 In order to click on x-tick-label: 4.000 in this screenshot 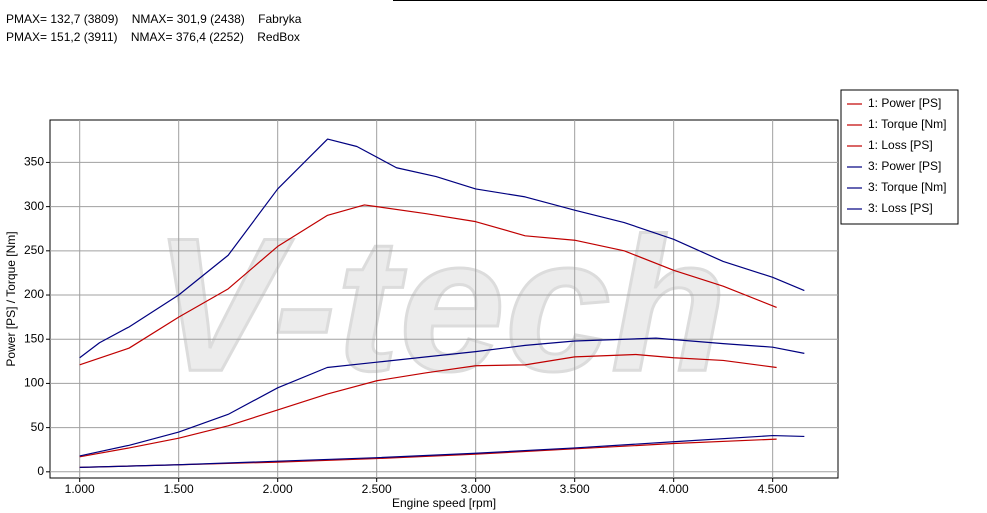, I will do `click(674, 489)`.